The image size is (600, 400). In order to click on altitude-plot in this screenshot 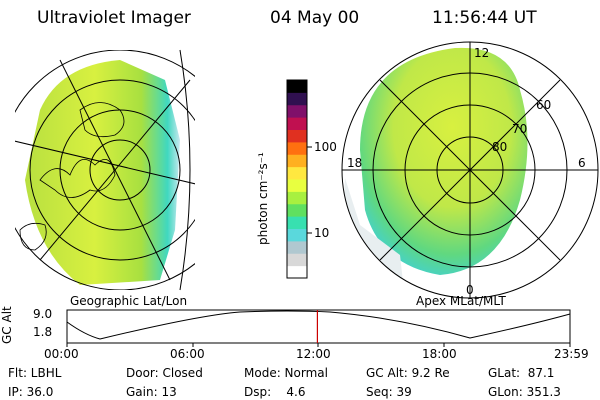, I will do `click(318, 328)`.